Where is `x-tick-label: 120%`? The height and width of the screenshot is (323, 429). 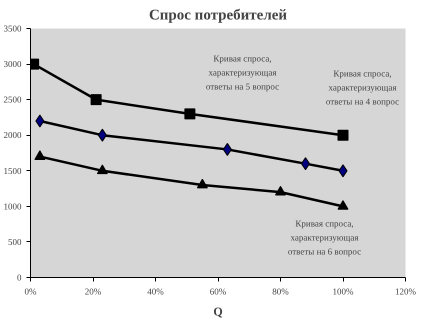 x-tick-label: 120% is located at coordinates (405, 291).